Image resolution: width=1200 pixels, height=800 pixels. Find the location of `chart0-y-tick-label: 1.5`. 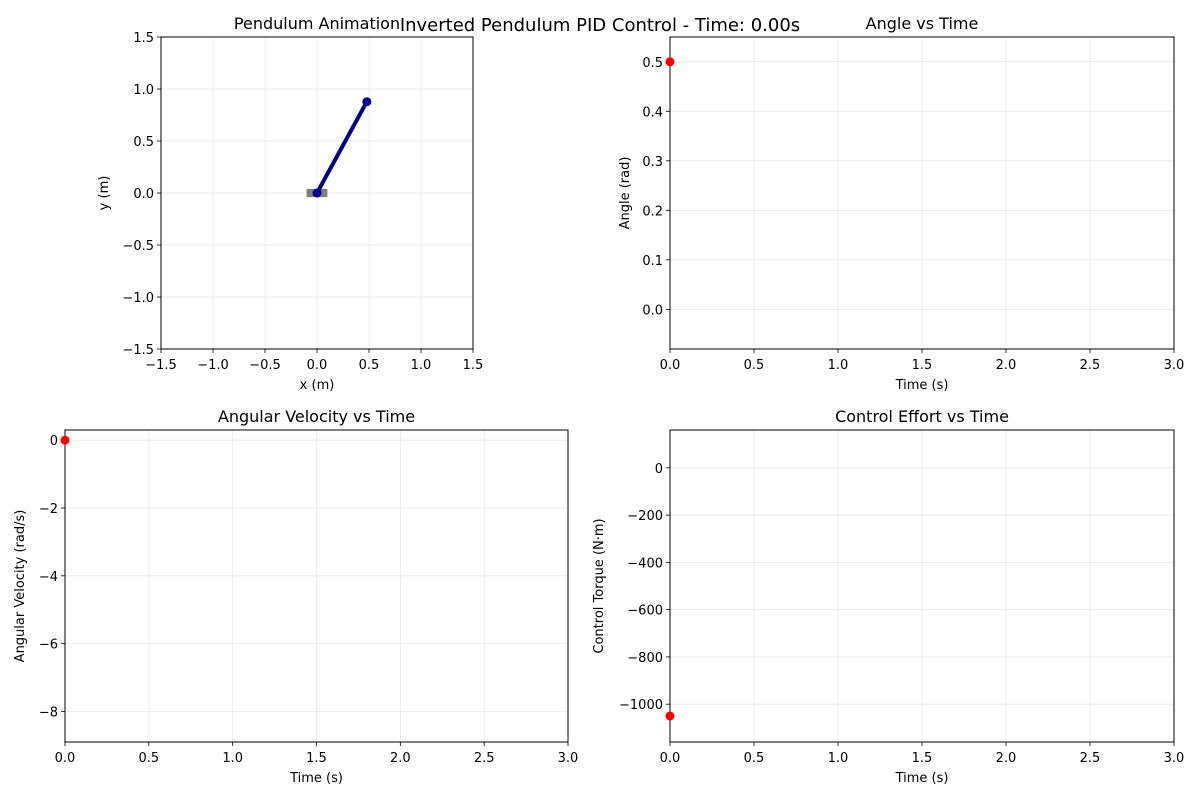

chart0-y-tick-label: 1.5 is located at coordinates (143, 38).